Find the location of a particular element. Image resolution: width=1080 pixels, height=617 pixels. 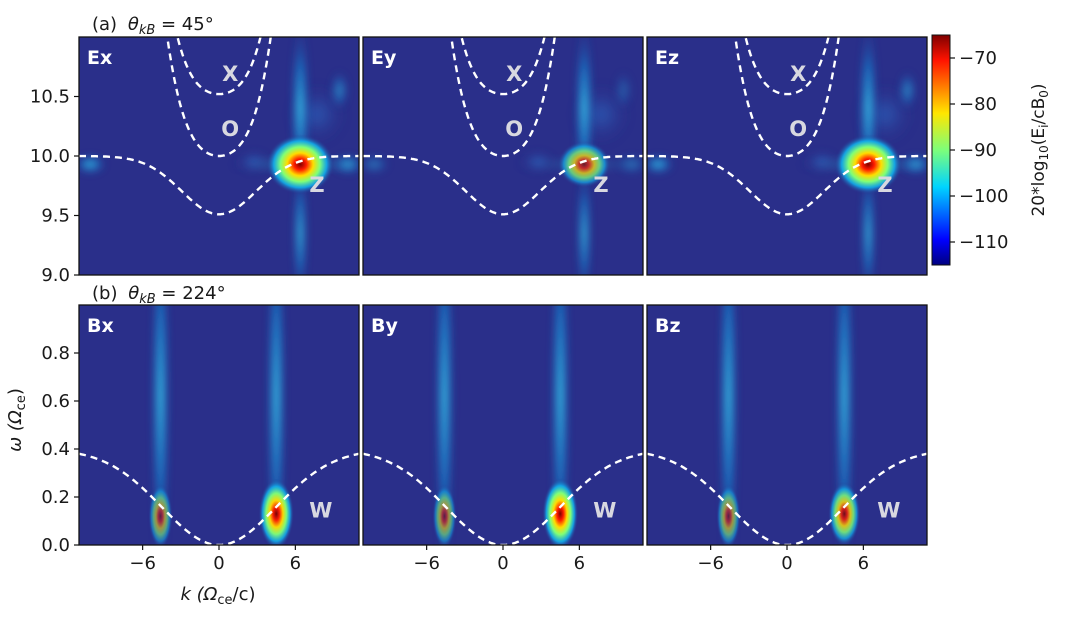

y-axis-row-b: 0.0 0.2 0.4 0.6 0.8 is located at coordinates (60, 449).